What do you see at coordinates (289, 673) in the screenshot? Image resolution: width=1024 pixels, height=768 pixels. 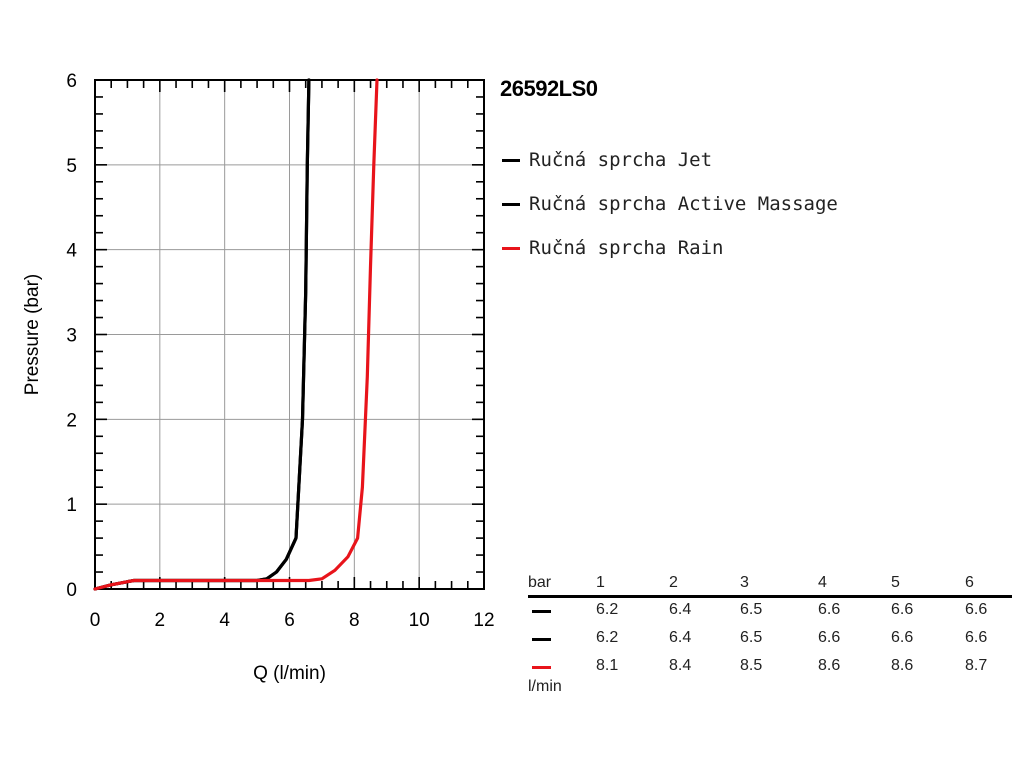 I see `x-axis-title: Q (l/min)` at bounding box center [289, 673].